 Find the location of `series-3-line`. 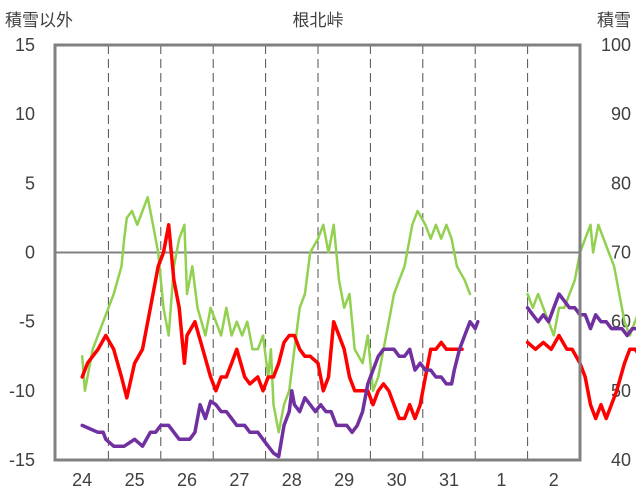

series-3-line is located at coordinates (580, 315).